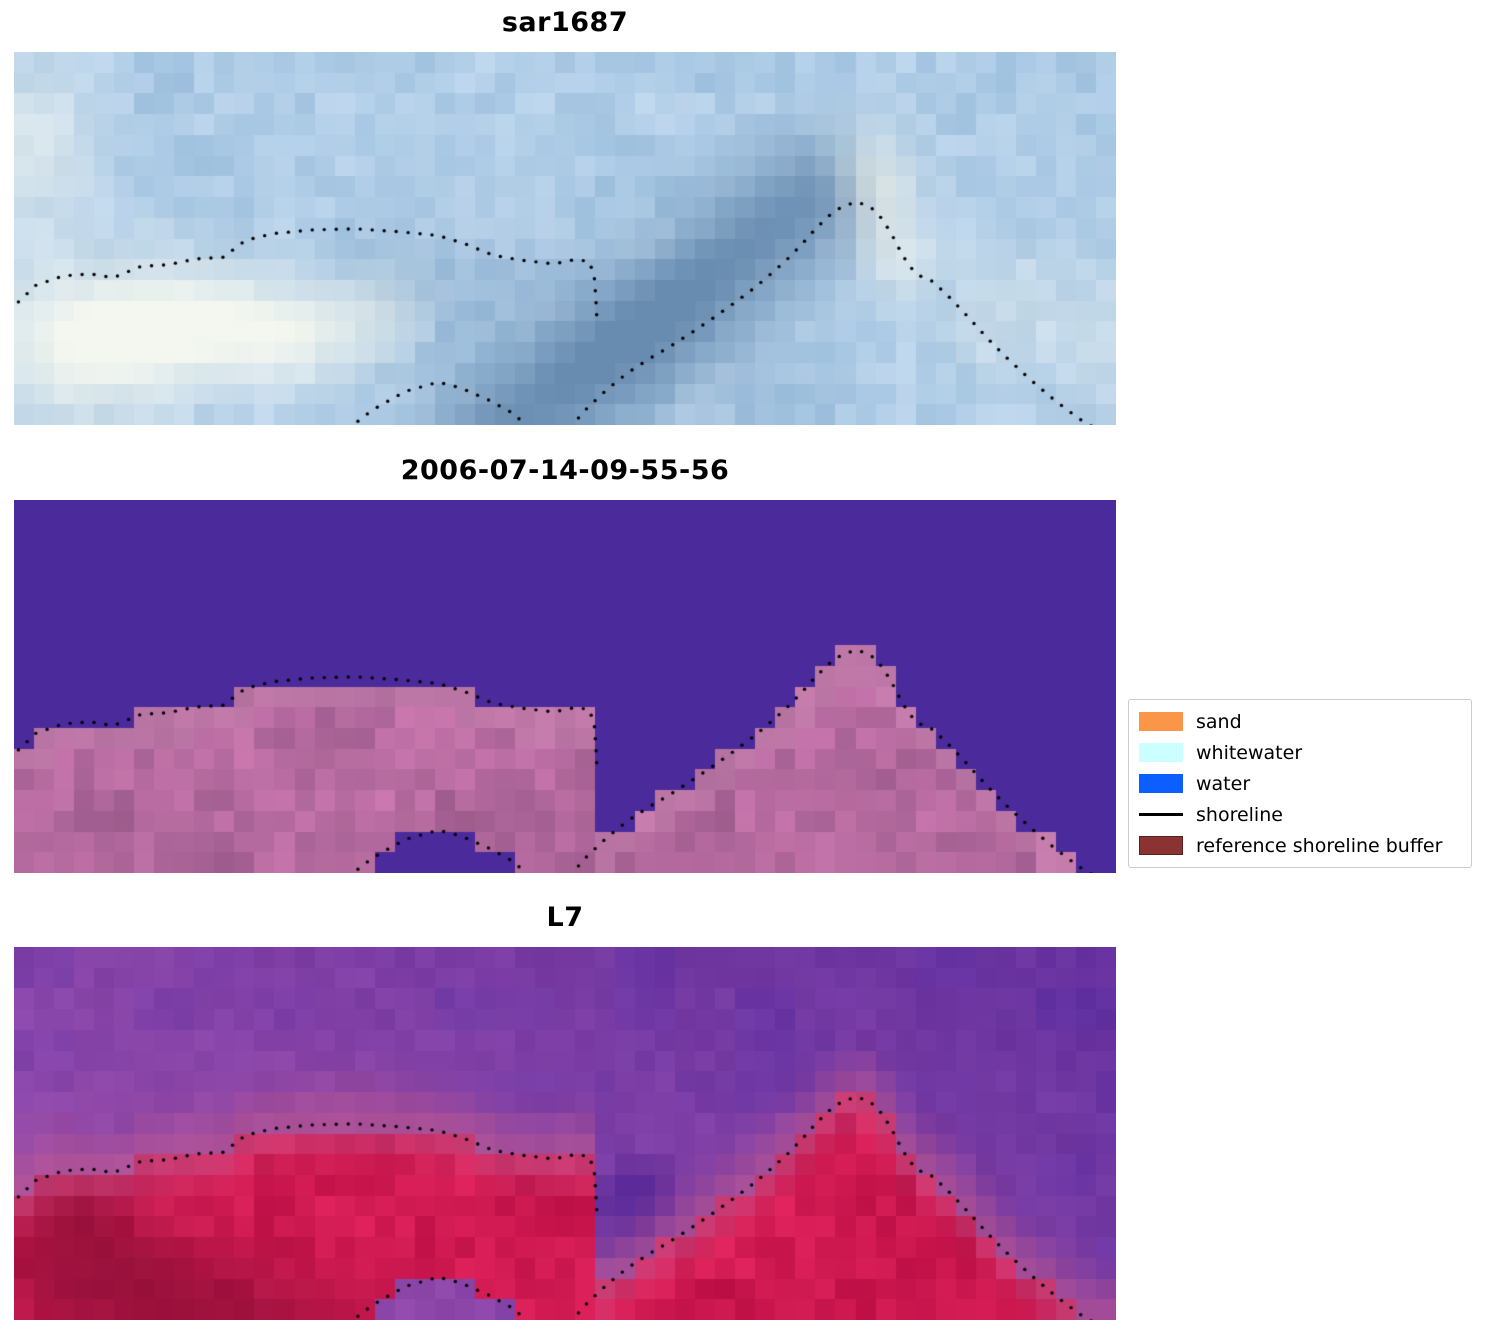 The image size is (1488, 1337). Describe the element at coordinates (565, 917) in the screenshot. I see `panel-title-l7: L7` at that location.